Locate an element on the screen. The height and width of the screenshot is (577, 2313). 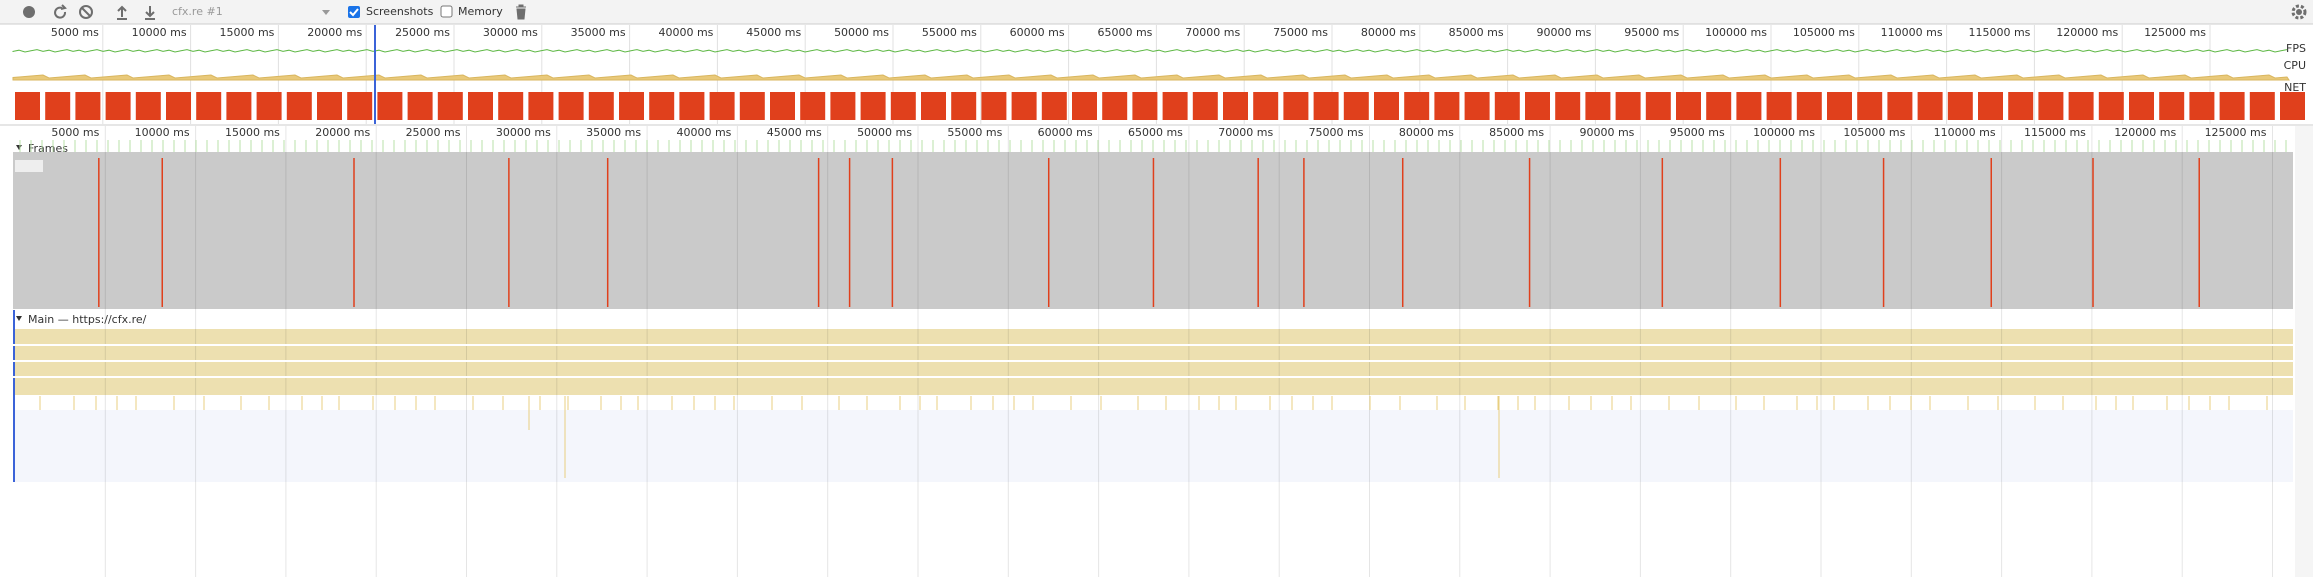
screenshots-checkbox is located at coordinates (354, 12).